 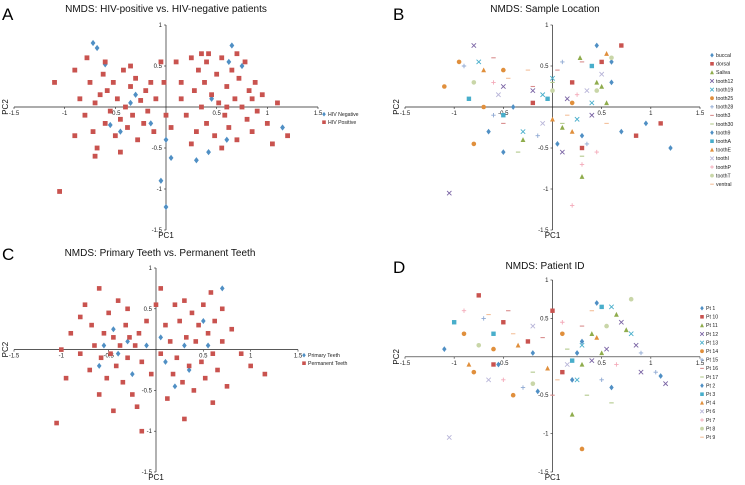 I want to click on legend-item: Pt 13, so click(x=708, y=343).